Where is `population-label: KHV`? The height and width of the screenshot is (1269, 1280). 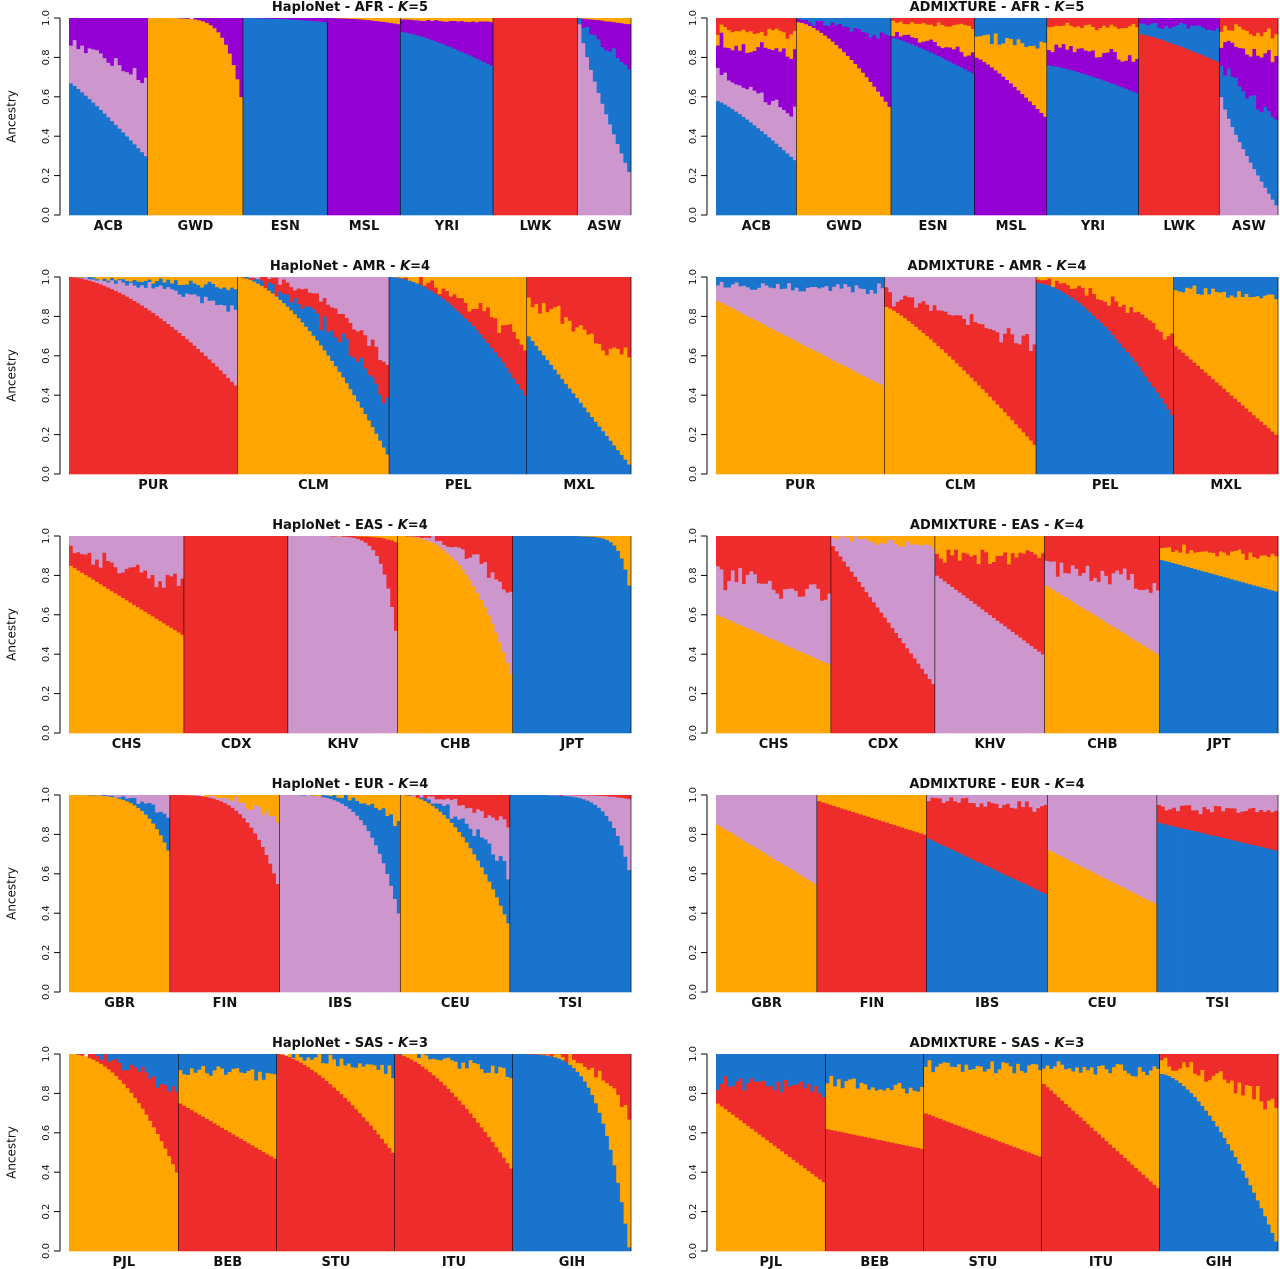
population-label: KHV is located at coordinates (342, 744).